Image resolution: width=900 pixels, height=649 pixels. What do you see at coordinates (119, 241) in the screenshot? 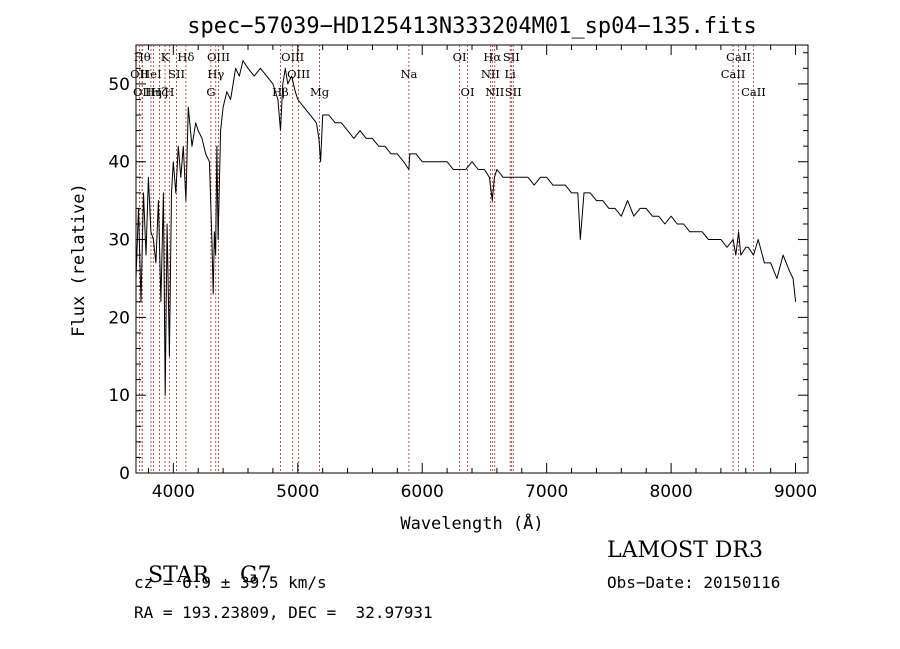
I see `y-tick-label-3: 30` at bounding box center [119, 241].